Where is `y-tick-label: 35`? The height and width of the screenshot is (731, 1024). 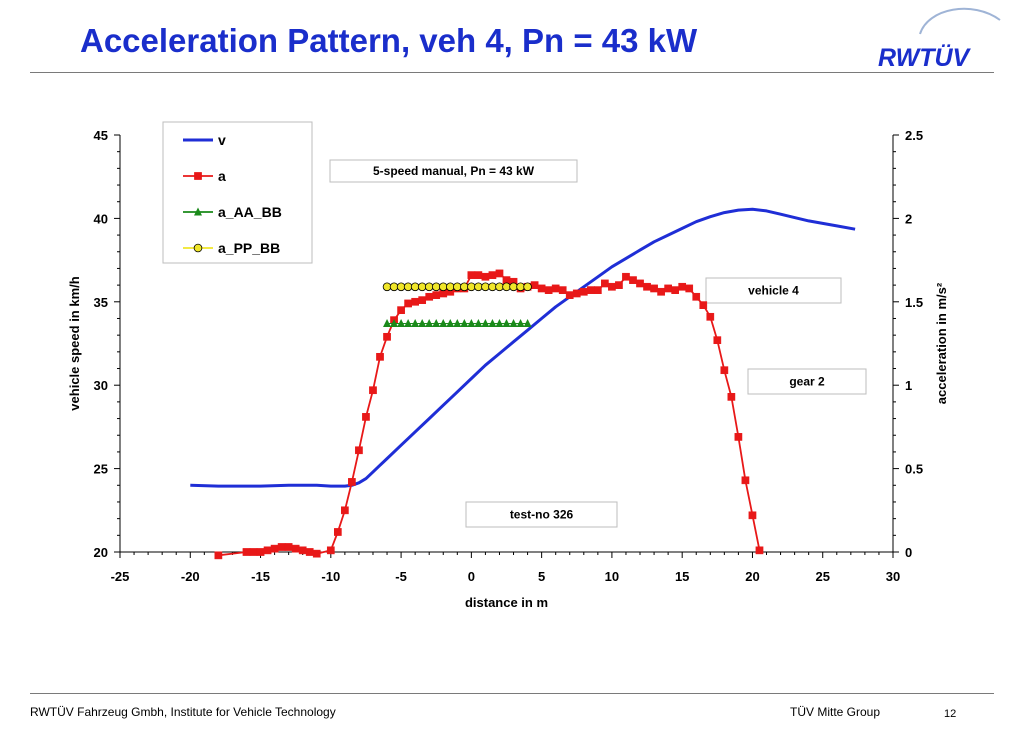
y-tick-label: 35 is located at coordinates (101, 302).